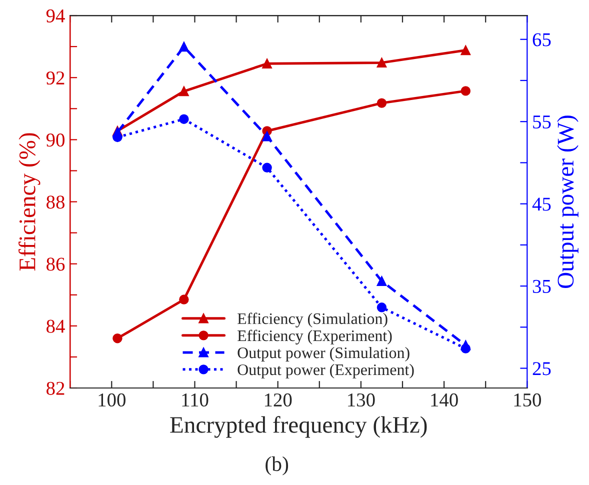 This screenshot has height=485, width=589. I want to click on y2-tick-label: 45, so click(541, 204).